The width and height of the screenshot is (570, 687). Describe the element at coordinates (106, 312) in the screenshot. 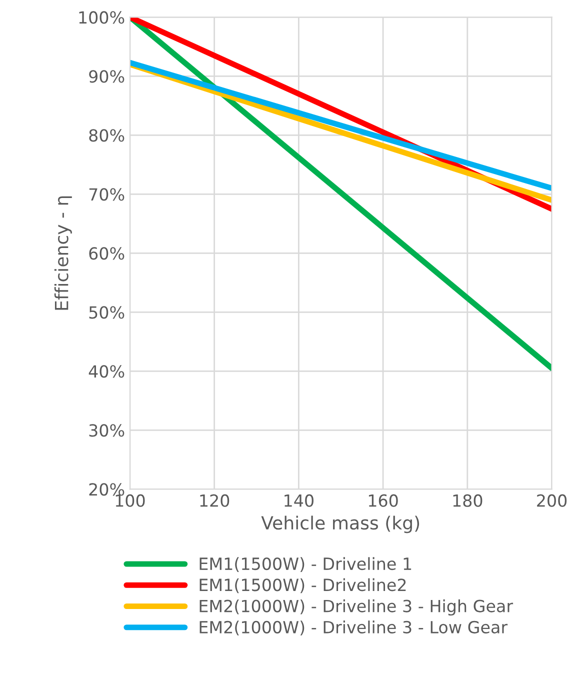

I see `y-tick-label: 50%` at that location.